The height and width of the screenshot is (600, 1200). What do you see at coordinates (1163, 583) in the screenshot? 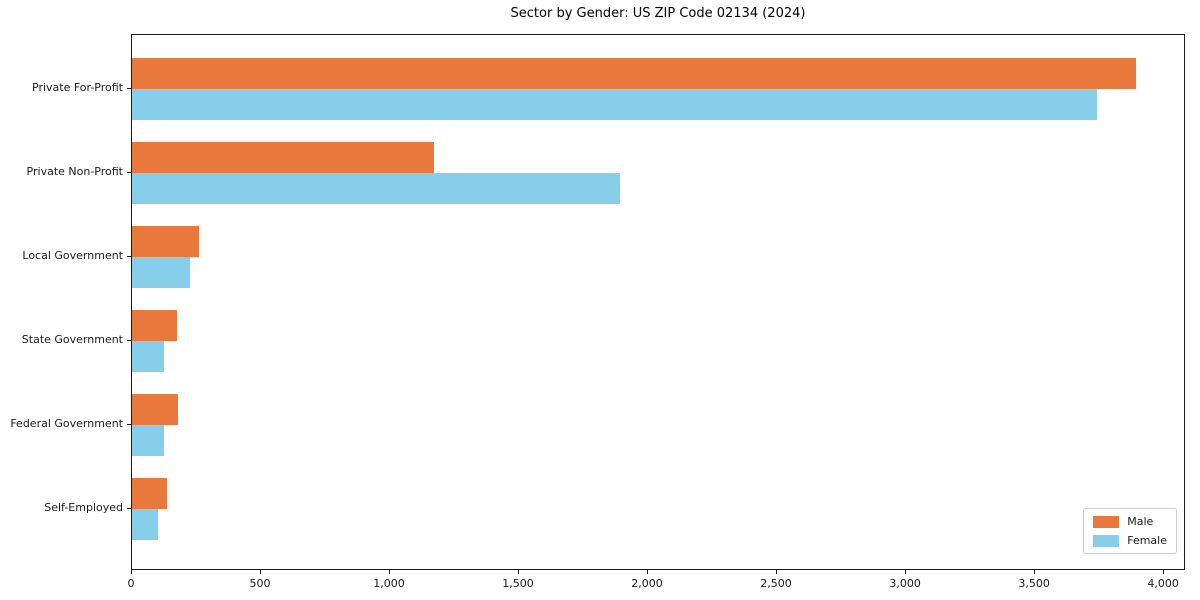
I see `x-tick-label-4-000: 4,000` at bounding box center [1163, 583].